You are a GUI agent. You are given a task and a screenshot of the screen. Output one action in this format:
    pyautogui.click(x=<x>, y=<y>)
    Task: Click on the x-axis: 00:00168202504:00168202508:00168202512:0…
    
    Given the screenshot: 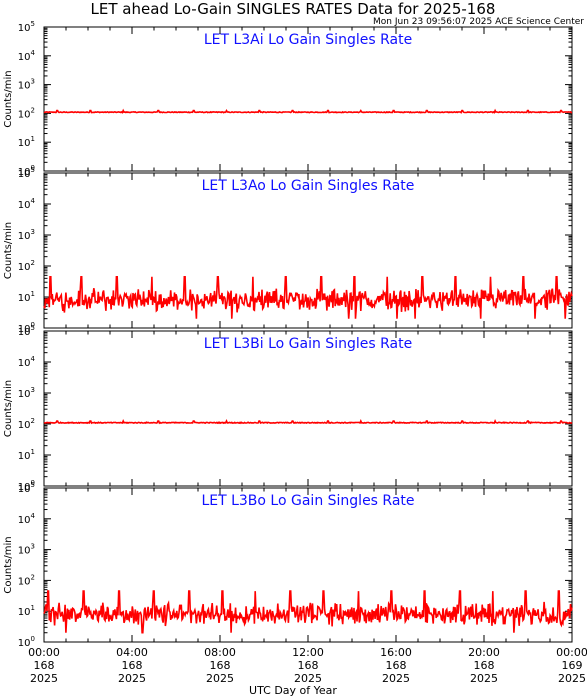 What is the action you would take?
    pyautogui.click(x=307, y=665)
    